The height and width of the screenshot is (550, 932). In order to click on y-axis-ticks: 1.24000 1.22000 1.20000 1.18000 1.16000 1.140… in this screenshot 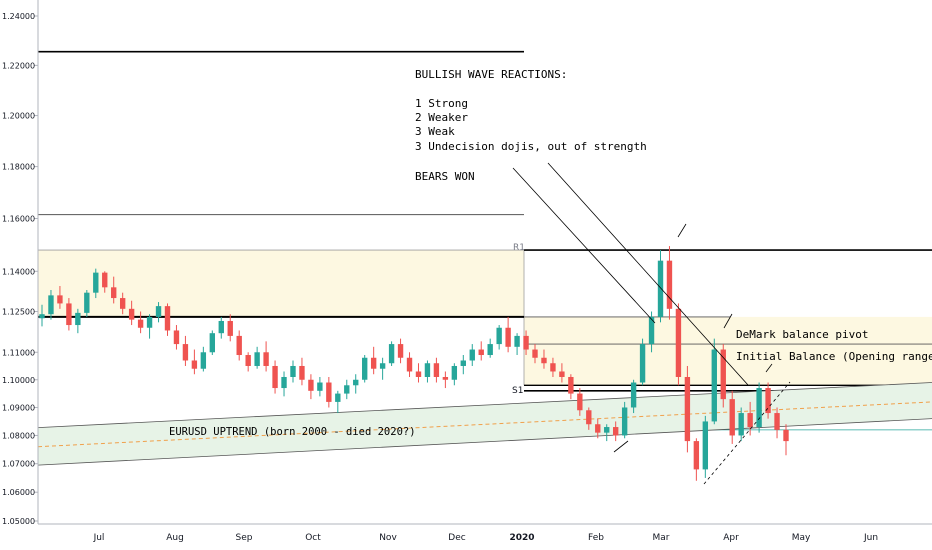, I will do `click(20, 269)`.